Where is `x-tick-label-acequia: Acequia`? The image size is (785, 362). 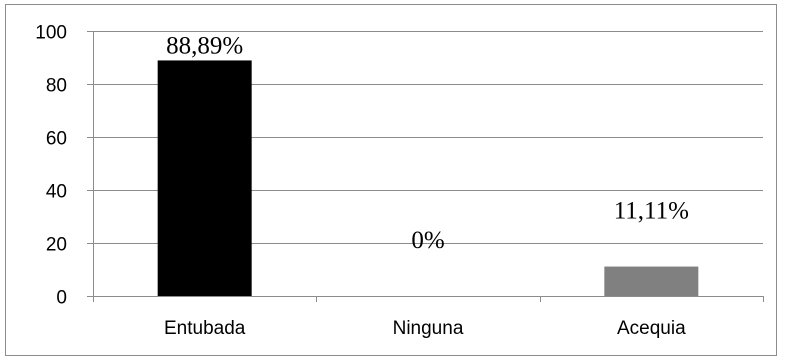 x-tick-label-acequia: Acequia is located at coordinates (651, 328).